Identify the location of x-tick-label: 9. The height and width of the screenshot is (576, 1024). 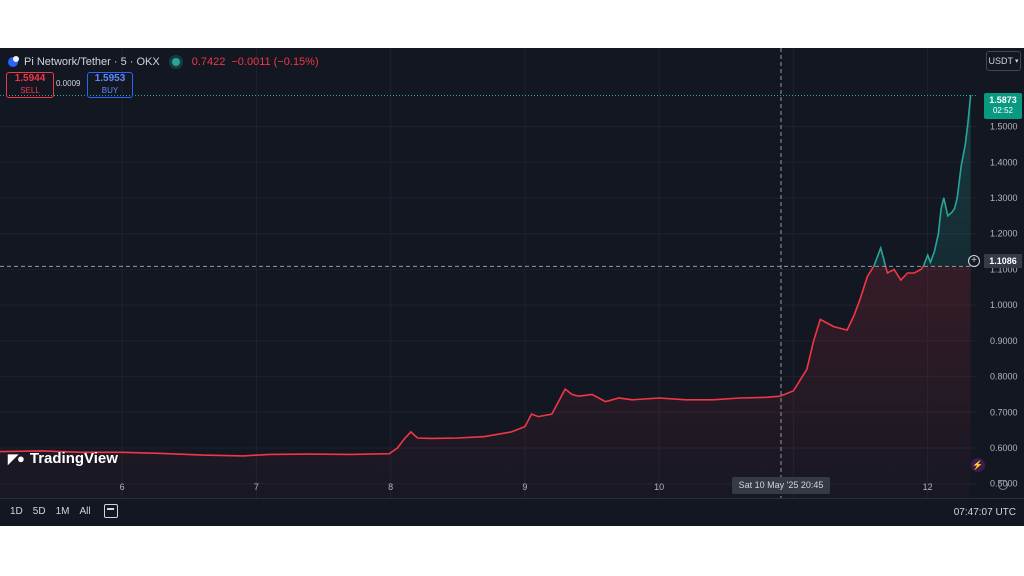
(524, 487).